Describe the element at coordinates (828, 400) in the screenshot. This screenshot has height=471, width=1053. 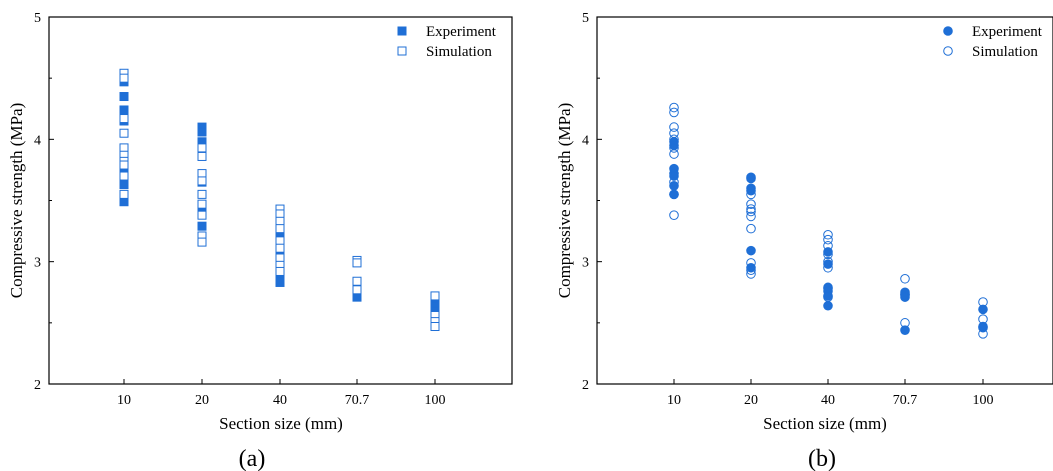
I see `x-tick-label: 40` at that location.